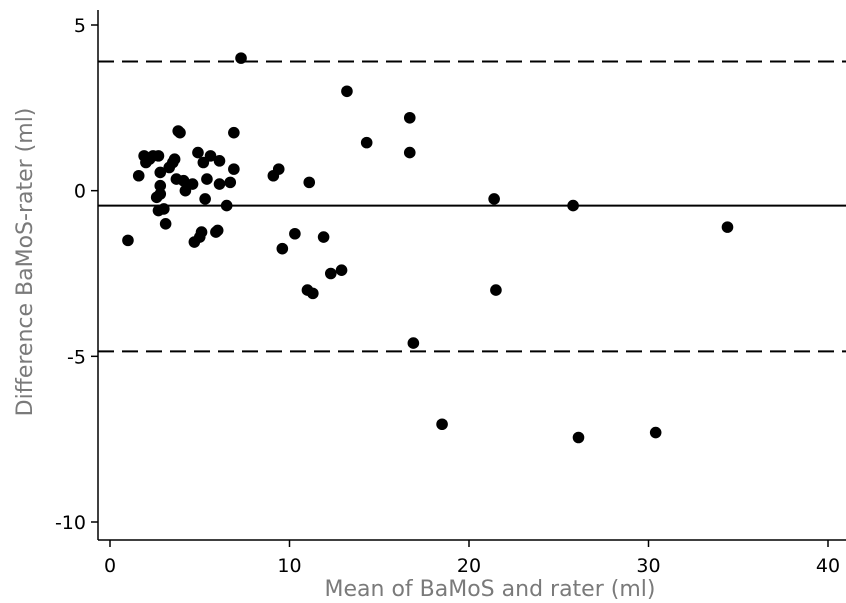 This screenshot has height=603, width=846. What do you see at coordinates (80, 26) in the screenshot?
I see `y-tick-label: 5` at bounding box center [80, 26].